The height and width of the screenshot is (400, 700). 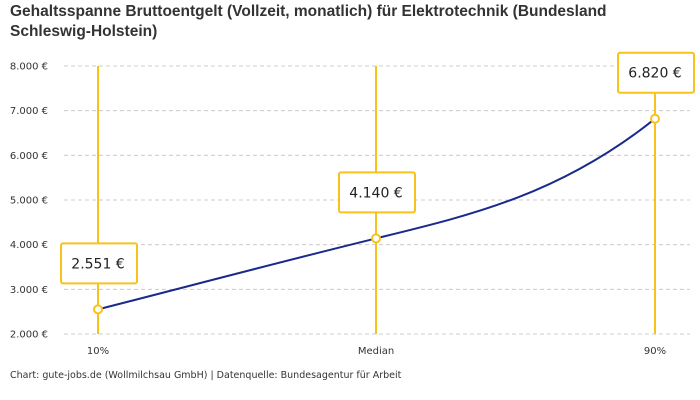 I want to click on y-tick-label: 6.000 €, so click(x=29, y=156).